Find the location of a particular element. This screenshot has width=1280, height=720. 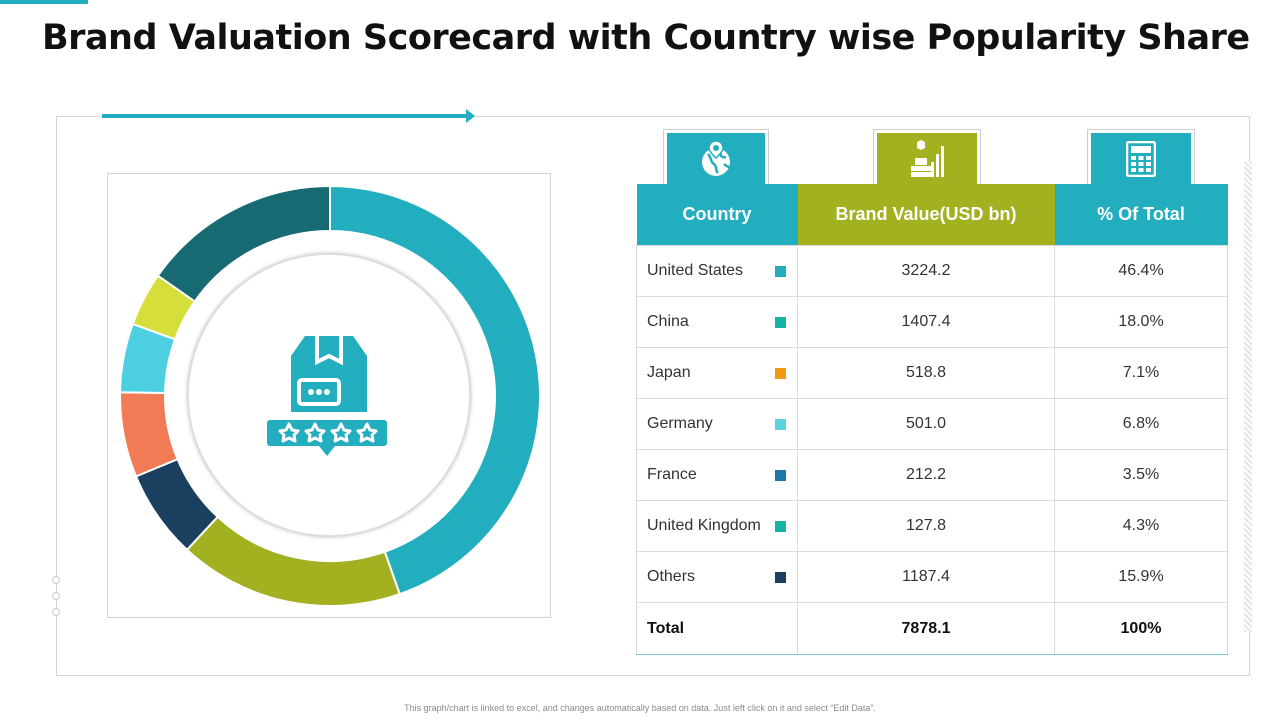

total-percent: 100% is located at coordinates (1141, 628).